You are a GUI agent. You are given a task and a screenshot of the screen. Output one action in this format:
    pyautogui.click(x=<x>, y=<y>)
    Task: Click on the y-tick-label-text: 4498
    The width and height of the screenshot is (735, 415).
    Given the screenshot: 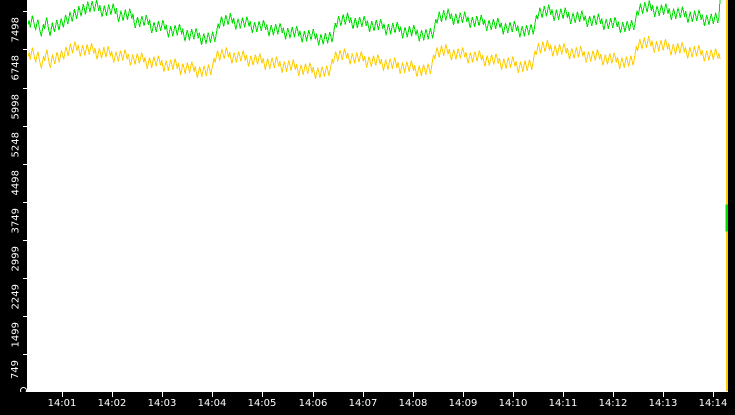 What is the action you would take?
    pyautogui.click(x=15, y=183)
    